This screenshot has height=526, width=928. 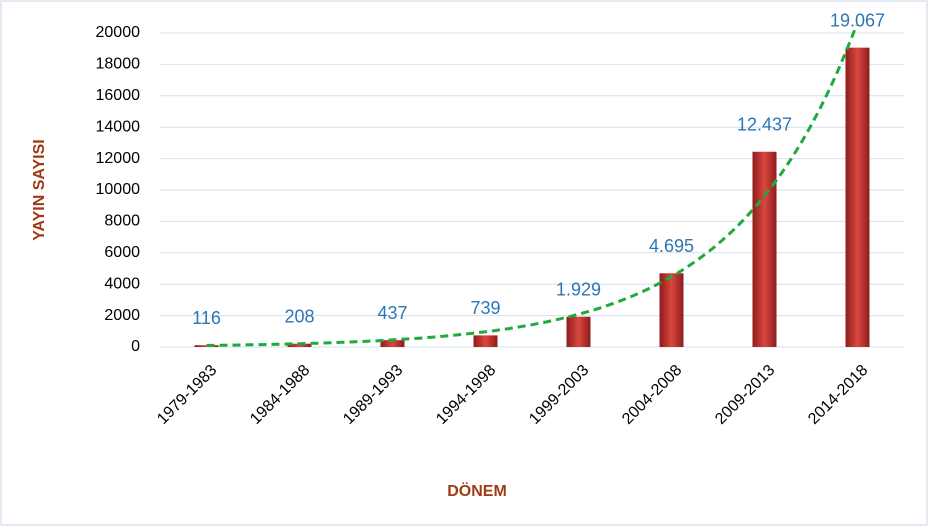 What do you see at coordinates (392, 313) in the screenshot?
I see `value-label: 437` at bounding box center [392, 313].